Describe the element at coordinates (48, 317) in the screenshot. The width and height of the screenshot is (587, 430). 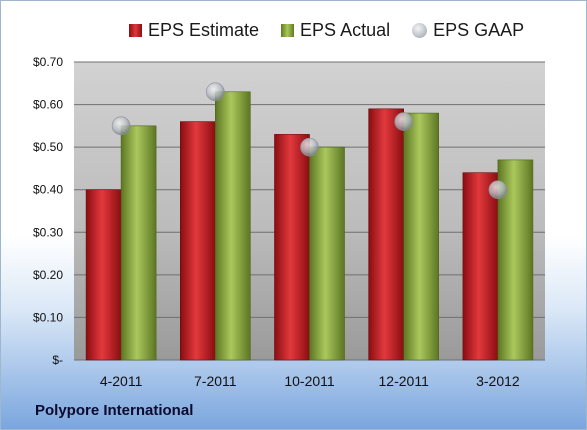
I see `y-tick-label: $0.10` at that location.